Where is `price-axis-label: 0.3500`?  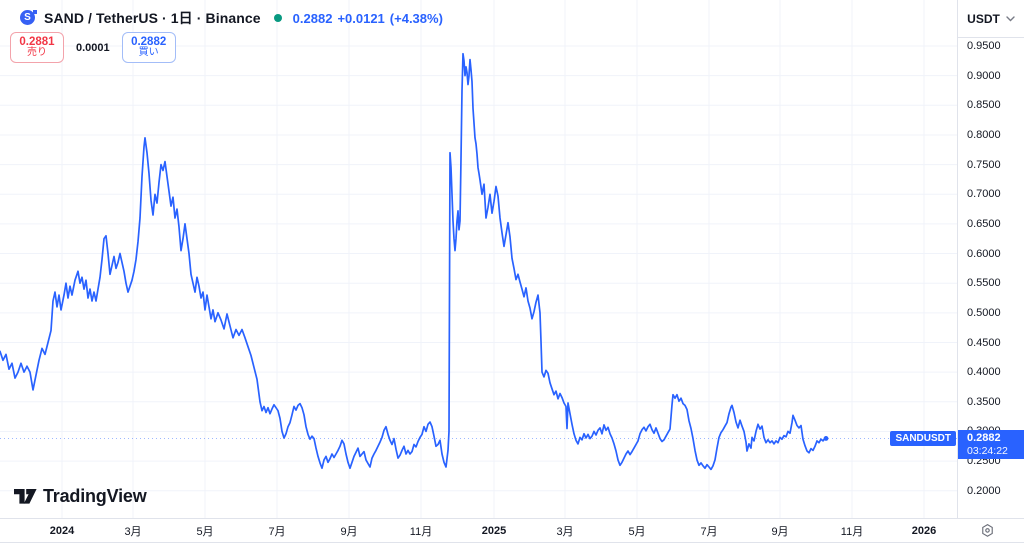
price-axis-label: 0.3500 is located at coordinates (984, 401).